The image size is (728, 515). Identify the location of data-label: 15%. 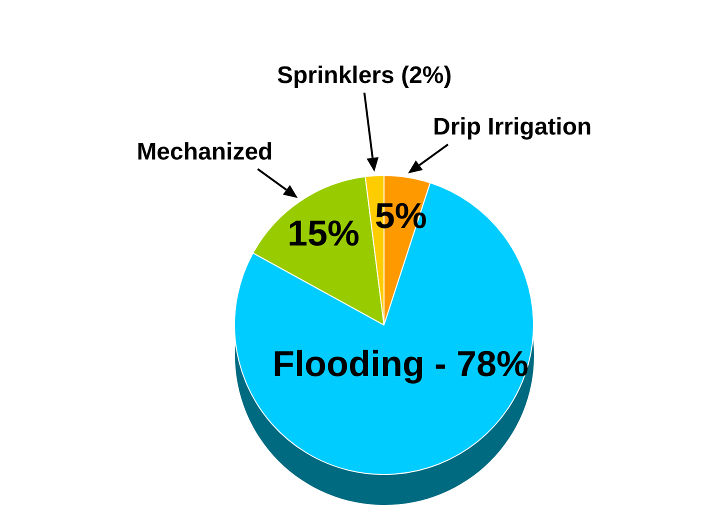
(323, 233).